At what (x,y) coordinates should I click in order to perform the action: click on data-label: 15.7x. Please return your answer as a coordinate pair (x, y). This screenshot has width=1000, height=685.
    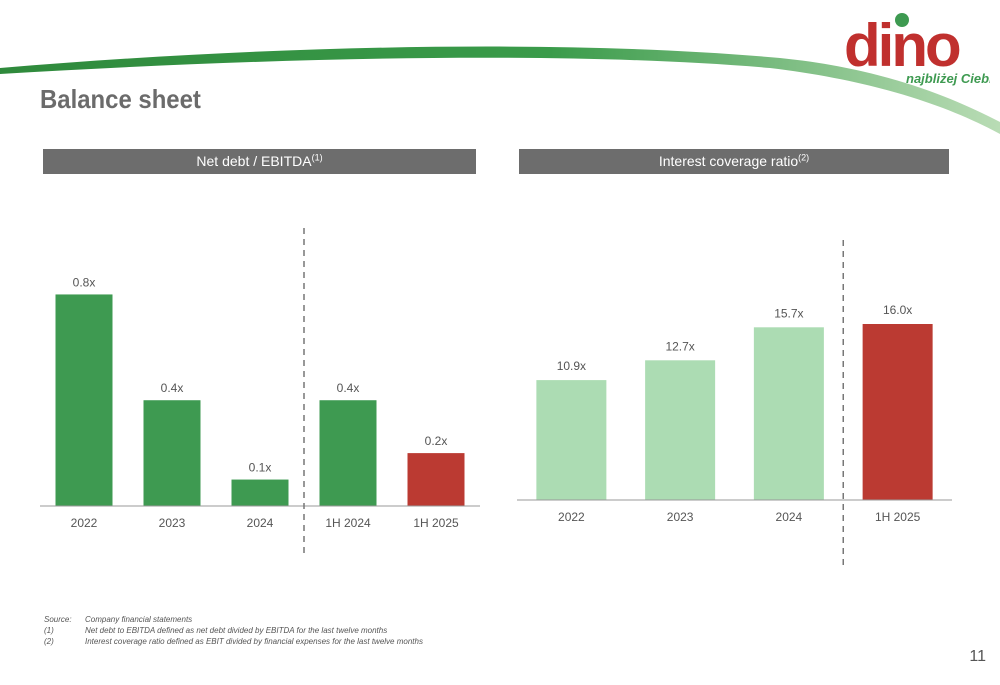
    Looking at the image, I should click on (788, 313).